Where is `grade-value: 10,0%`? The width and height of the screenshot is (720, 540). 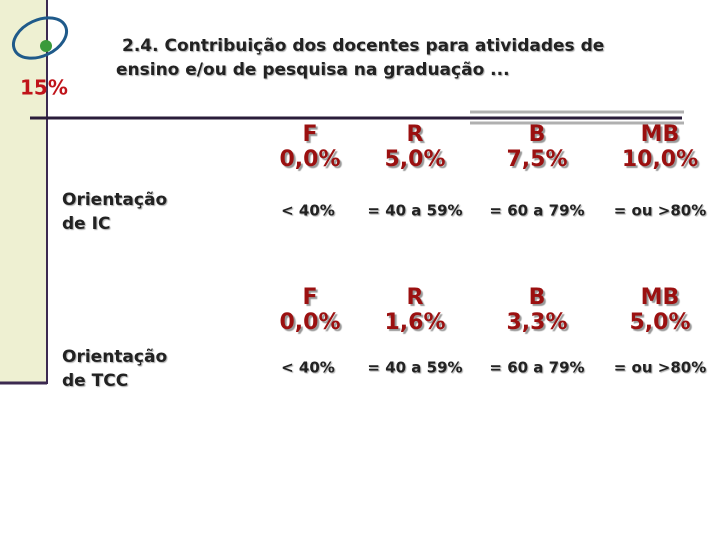 grade-value: 10,0% is located at coordinates (660, 159).